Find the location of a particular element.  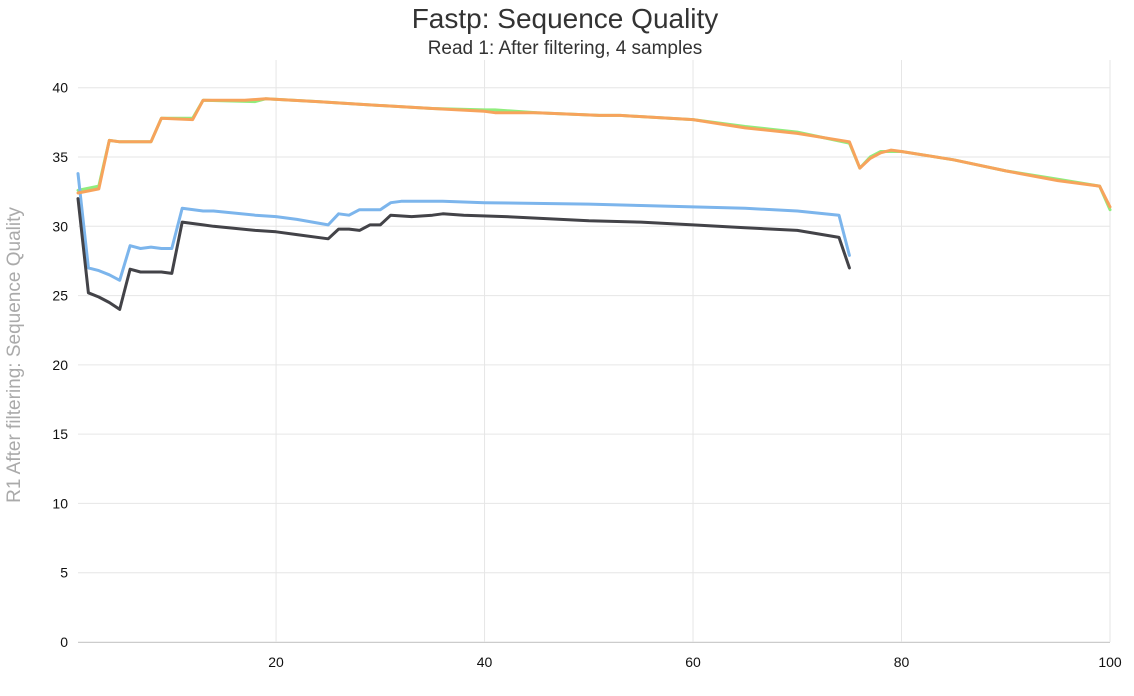

y-tick-label: 25 is located at coordinates (60, 296).